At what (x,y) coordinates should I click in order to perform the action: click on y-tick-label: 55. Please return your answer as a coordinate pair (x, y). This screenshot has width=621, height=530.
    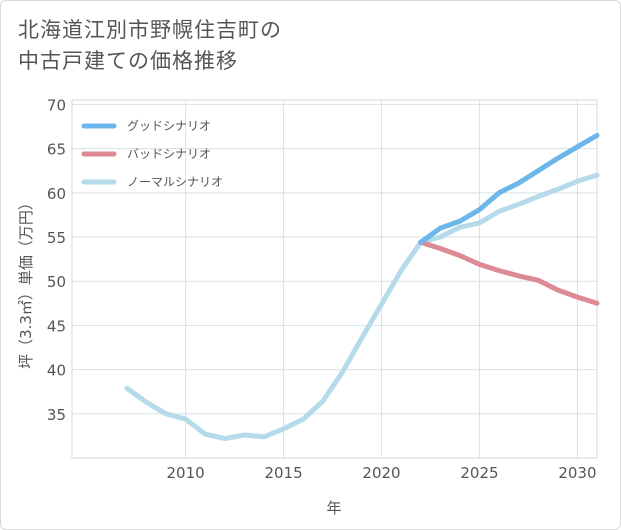
    Looking at the image, I should click on (56, 238).